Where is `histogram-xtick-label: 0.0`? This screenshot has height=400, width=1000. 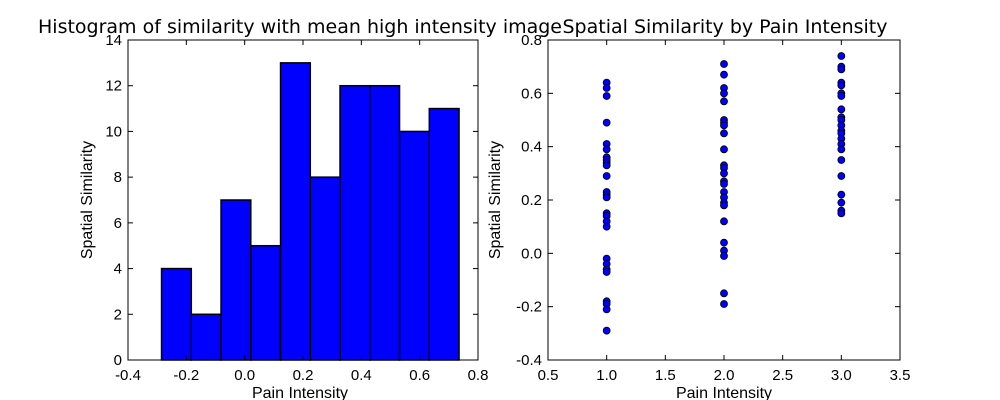 histogram-xtick-label: 0.0 is located at coordinates (244, 375).